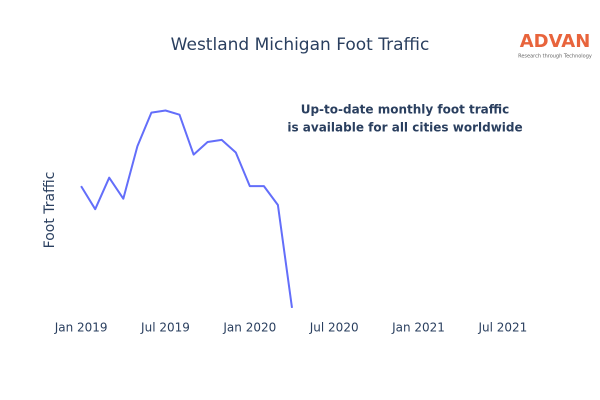 The image size is (600, 400). What do you see at coordinates (50, 210) in the screenshot?
I see `y-axis-label: Foot Traffic` at bounding box center [50, 210].